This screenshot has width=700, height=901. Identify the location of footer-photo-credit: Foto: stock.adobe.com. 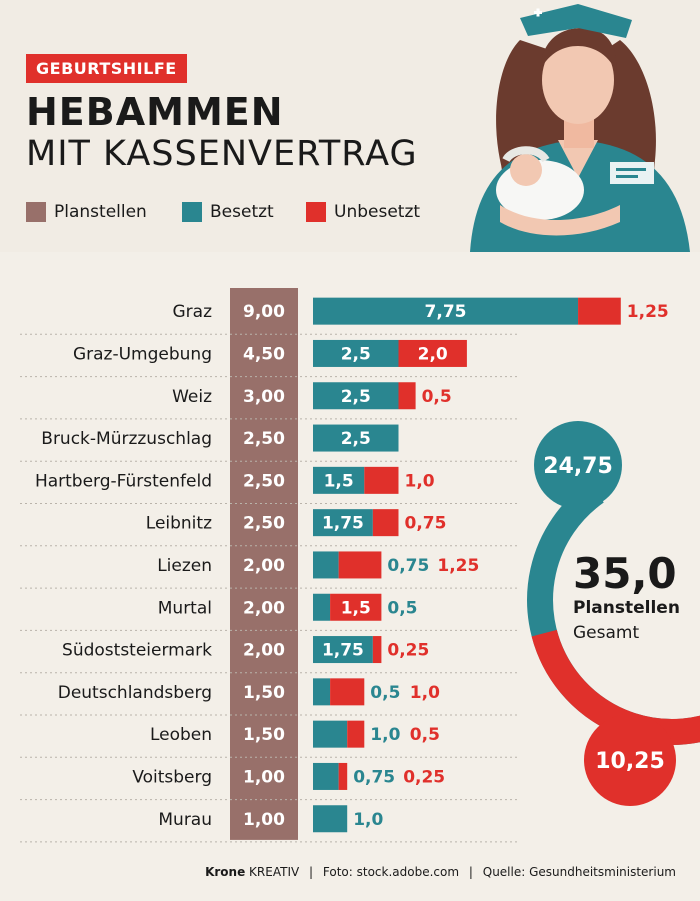
(391, 872).